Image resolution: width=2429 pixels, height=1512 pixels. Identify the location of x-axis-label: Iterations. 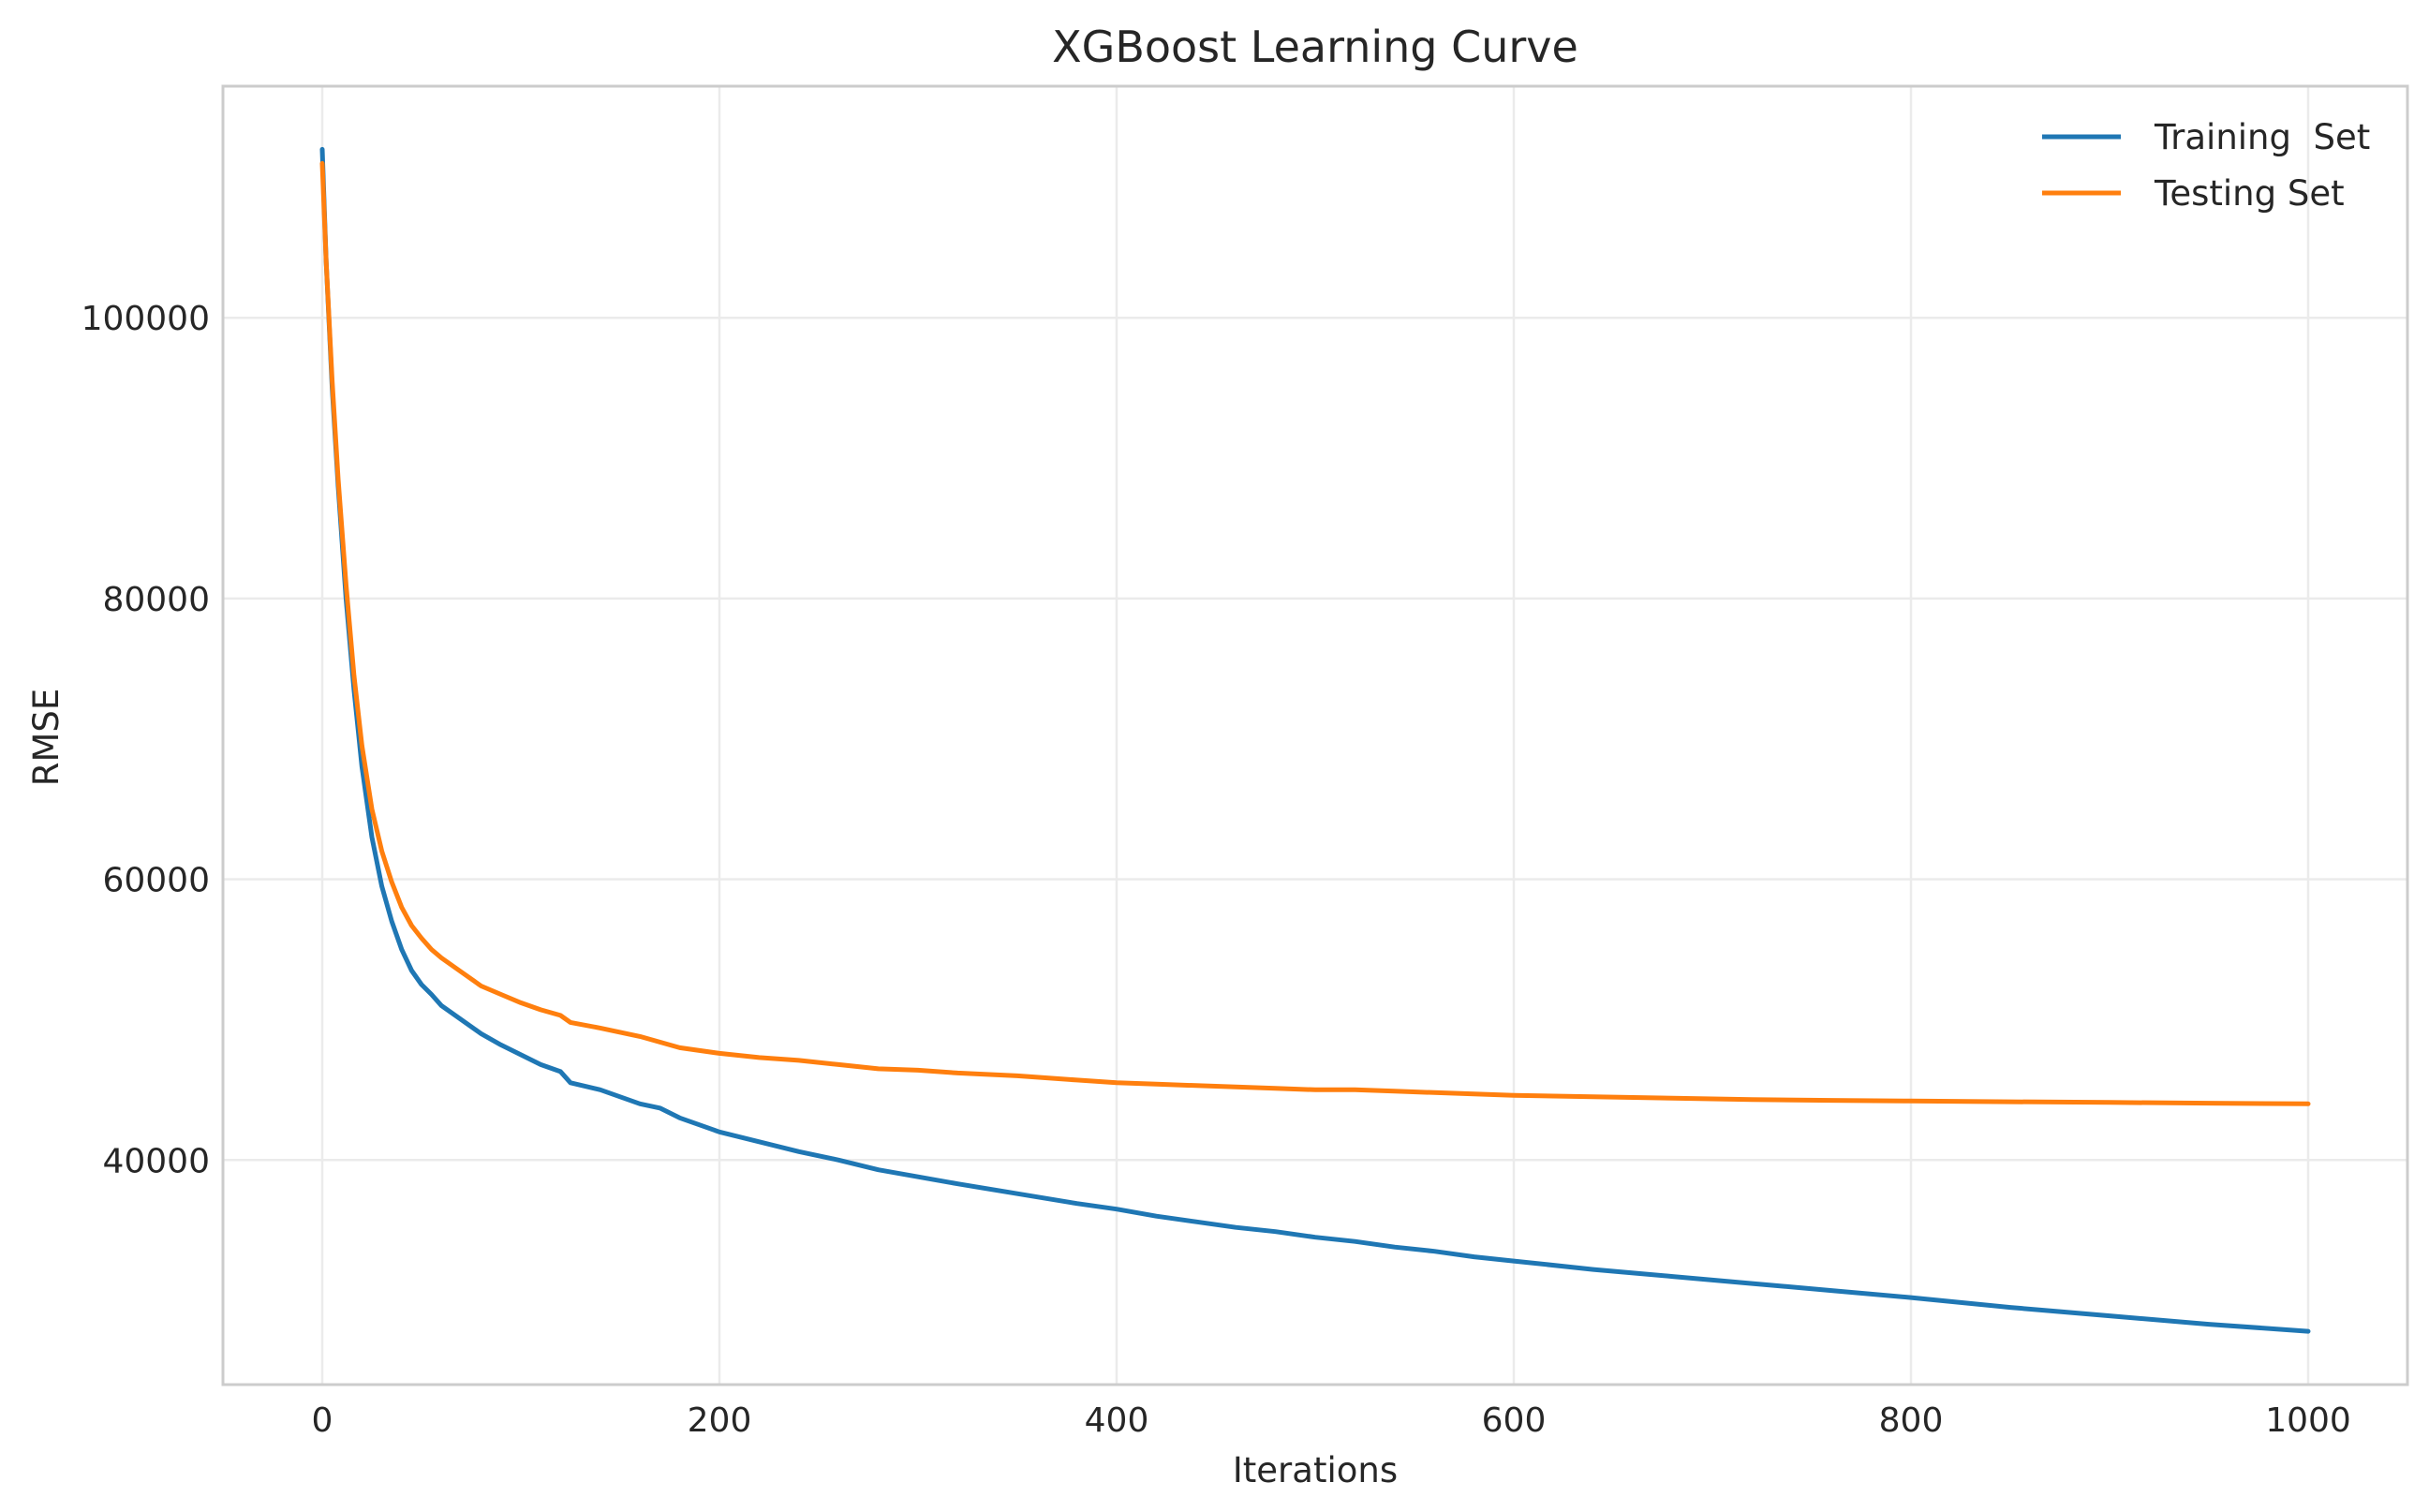
(1315, 1470).